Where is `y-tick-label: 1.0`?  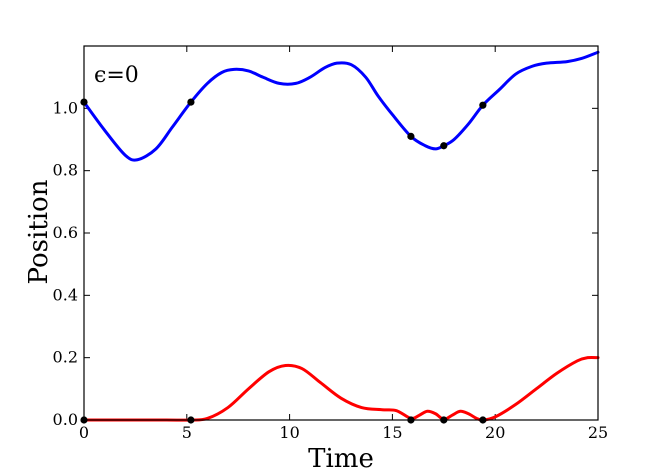 y-tick-label: 1.0 is located at coordinates (65, 107).